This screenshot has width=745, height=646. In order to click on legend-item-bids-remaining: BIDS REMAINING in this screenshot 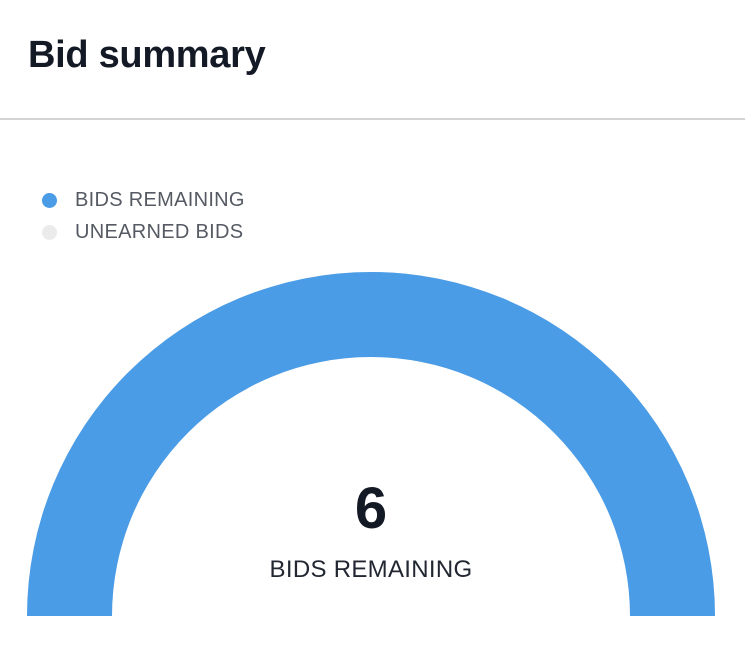, I will do `click(143, 200)`.